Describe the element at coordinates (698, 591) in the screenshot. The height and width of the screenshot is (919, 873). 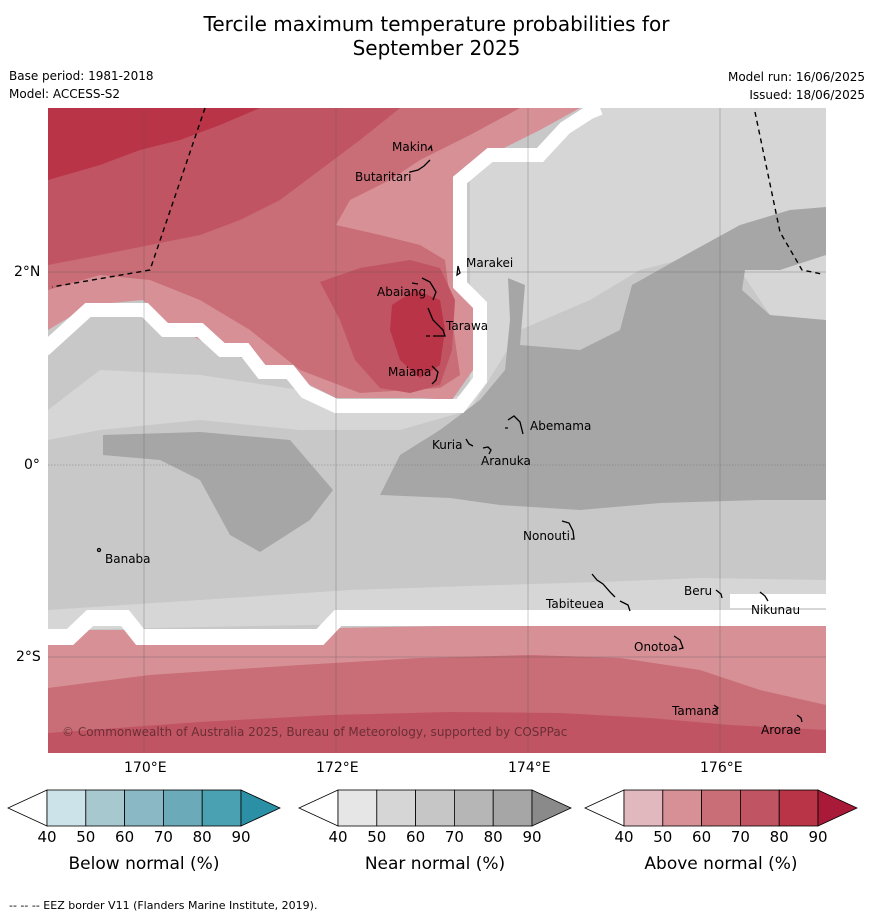
I see `label-beru: Beru` at that location.